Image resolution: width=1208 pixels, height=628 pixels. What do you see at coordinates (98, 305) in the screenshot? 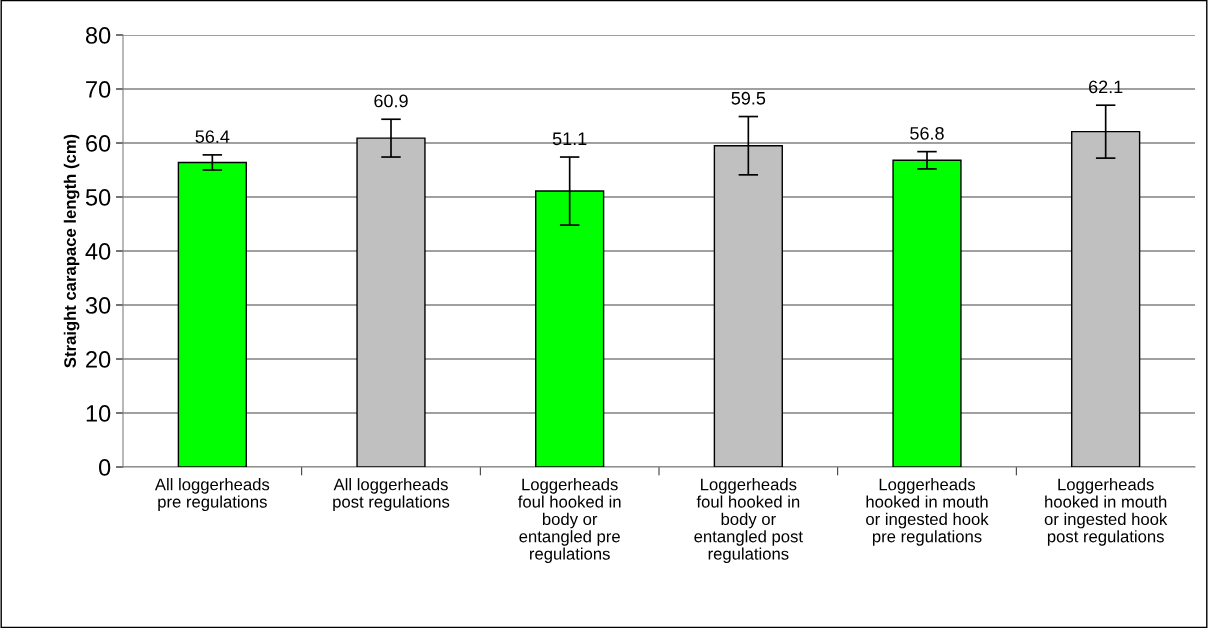
I see `y-tick-label: 30` at bounding box center [98, 305].